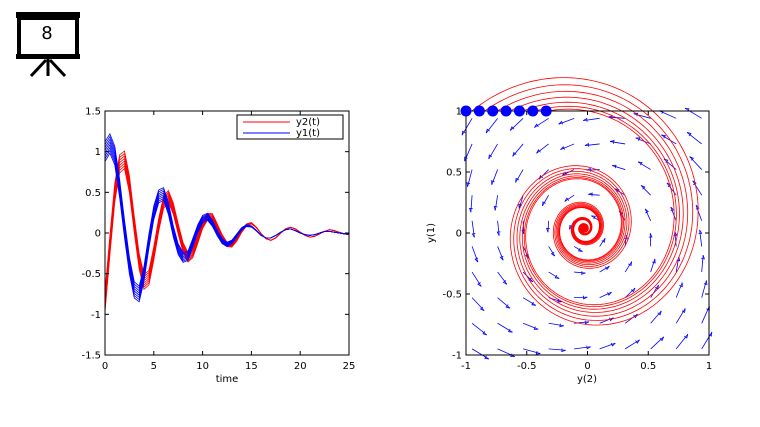 This screenshot has width=760, height=427. Describe the element at coordinates (202, 366) in the screenshot. I see `x-tick-label: 10` at that location.